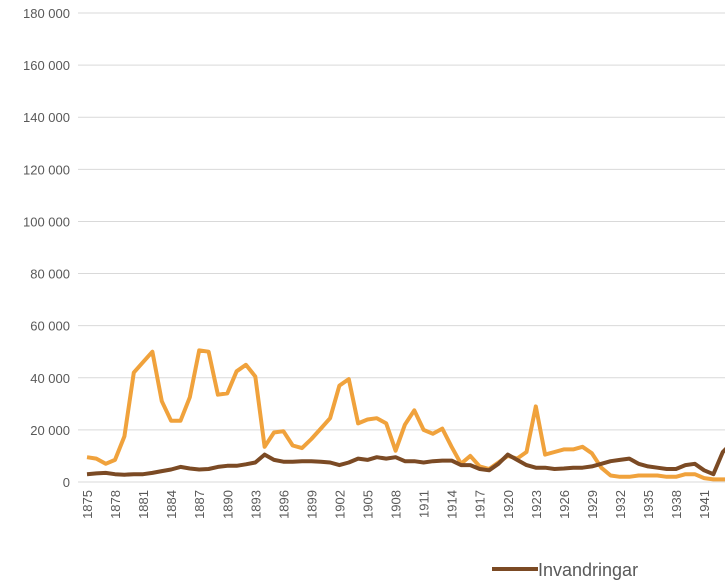 The image size is (725, 582). Describe the element at coordinates (50, 274) in the screenshot. I see `y-tick-label: 80 000` at that location.